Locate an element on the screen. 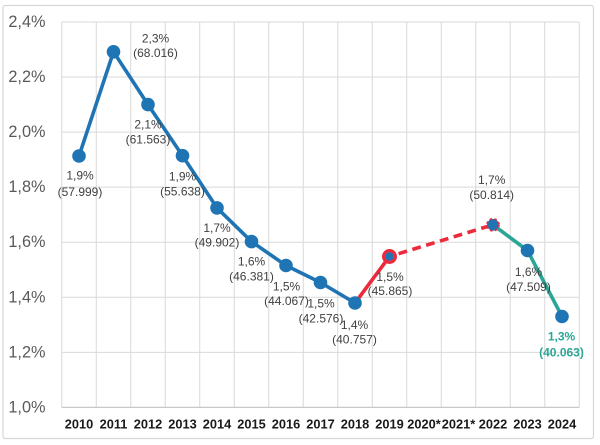  svg-text: 1,8% is located at coordinates (26, 187).